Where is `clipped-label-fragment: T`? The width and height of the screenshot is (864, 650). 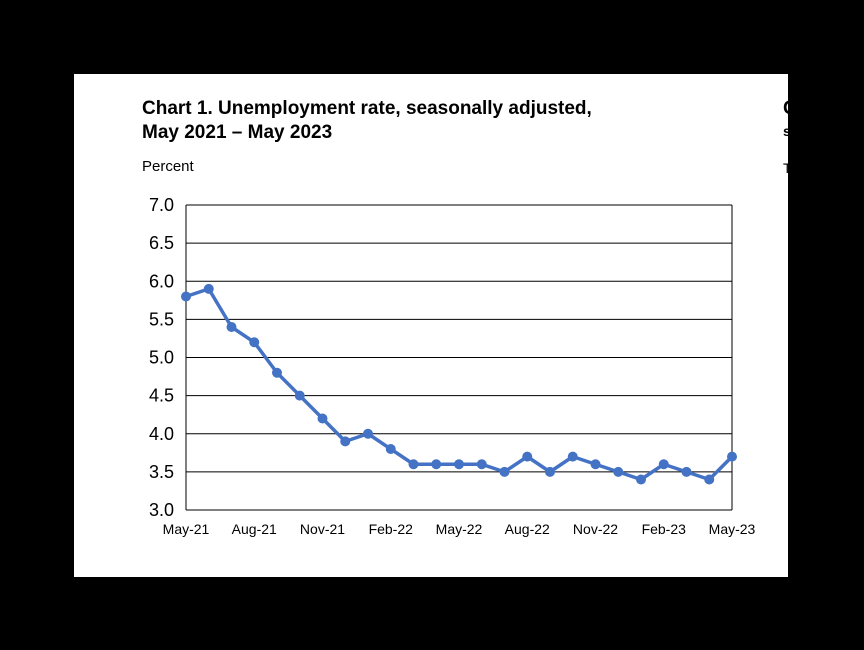
clipped-label-fragment: T is located at coordinates (785, 168).